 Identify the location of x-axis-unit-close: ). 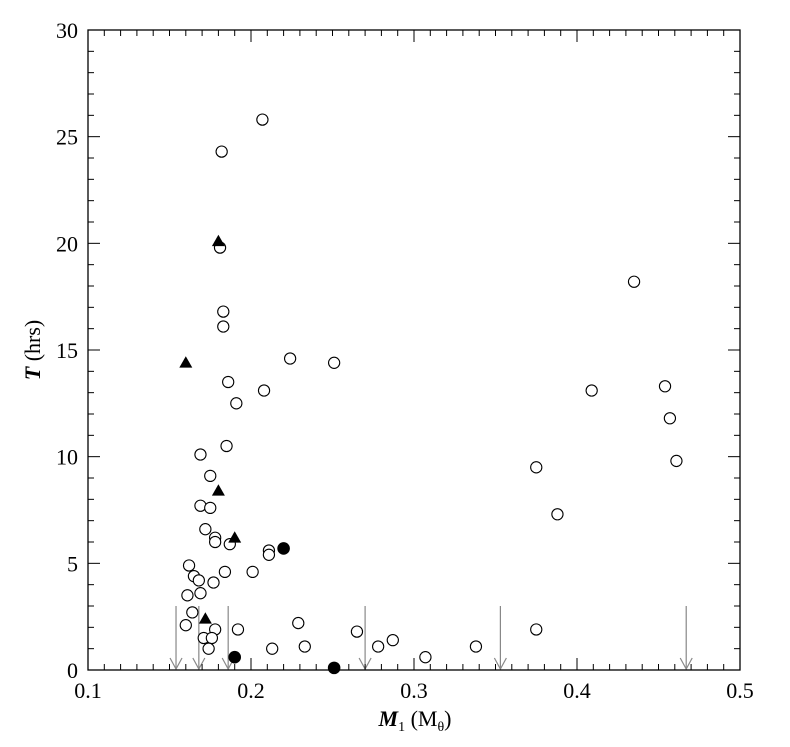
(447, 718).